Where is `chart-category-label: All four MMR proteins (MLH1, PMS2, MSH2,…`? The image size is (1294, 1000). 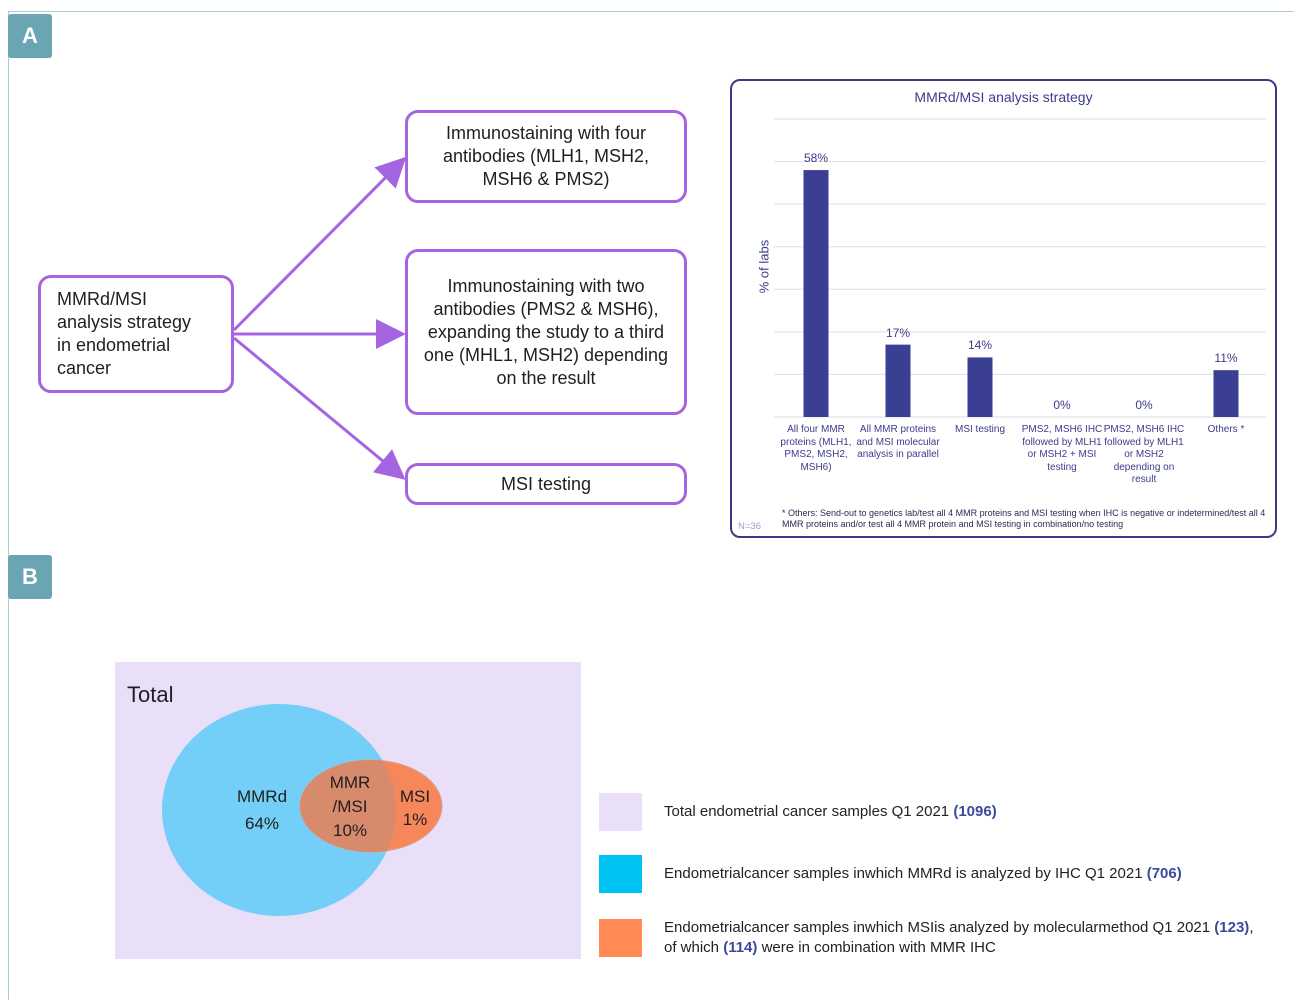
chart-category-label: All four MMR proteins (MLH1, PMS2, MSH2,… is located at coordinates (816, 448).